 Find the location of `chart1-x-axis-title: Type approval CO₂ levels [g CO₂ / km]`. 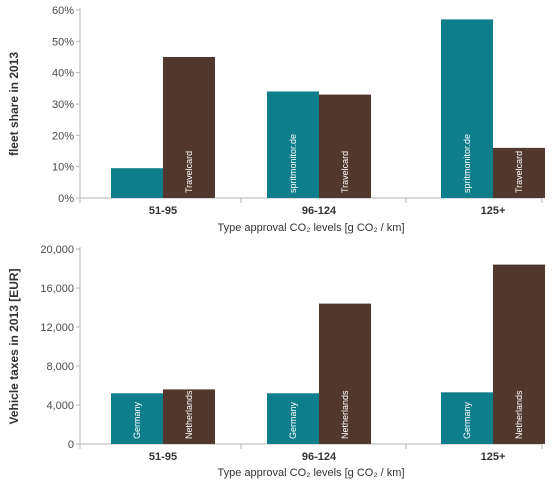

chart1-x-axis-title: Type approval CO₂ levels [g CO₂ / km] is located at coordinates (310, 228).